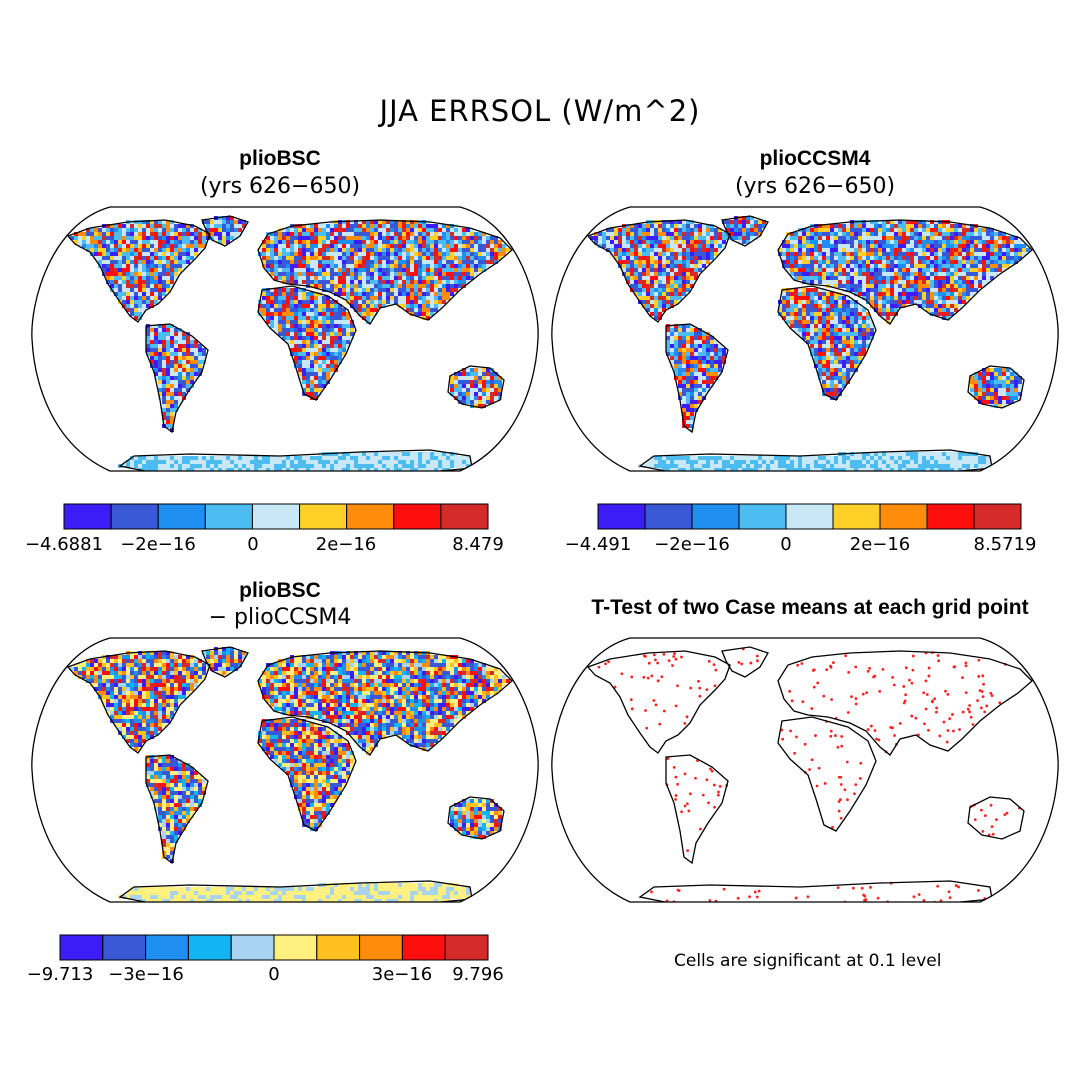  What do you see at coordinates (280, 617) in the screenshot?
I see `panel-subtitle-diff: − plioCCSM4` at bounding box center [280, 617].